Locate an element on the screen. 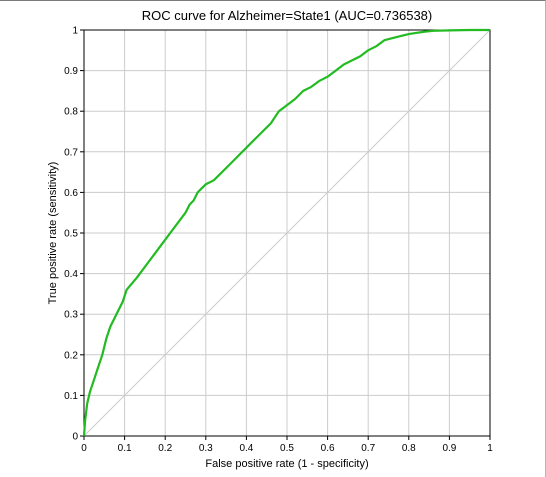  x-tick-label: 0.4 is located at coordinates (246, 448).